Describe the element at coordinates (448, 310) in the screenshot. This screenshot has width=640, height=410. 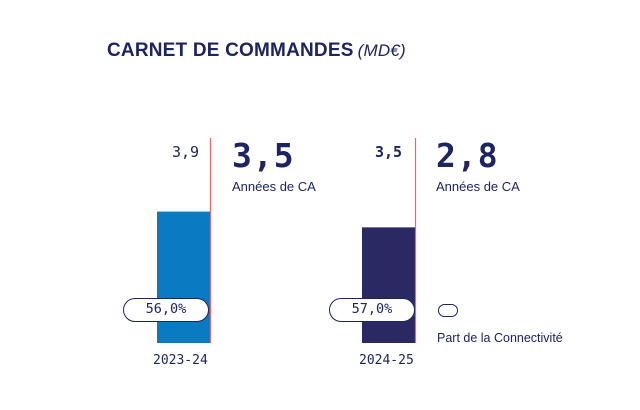
I see `legend-swatch-pill` at that location.